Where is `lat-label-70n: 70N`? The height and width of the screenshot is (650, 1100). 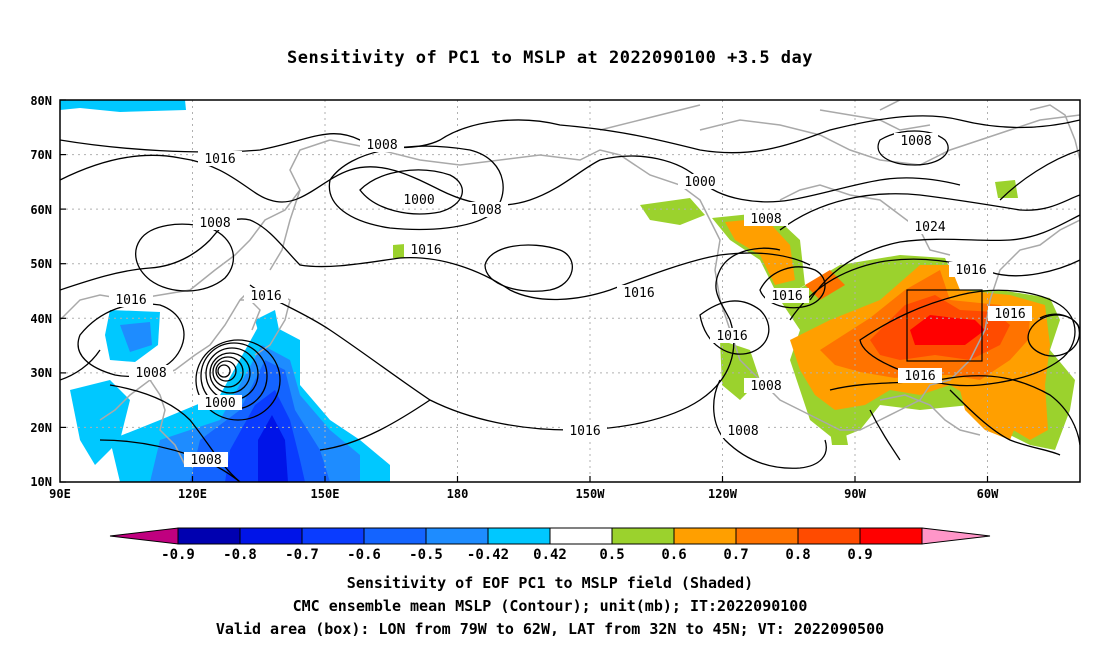
lat-label-70n: 70N is located at coordinates (41, 155).